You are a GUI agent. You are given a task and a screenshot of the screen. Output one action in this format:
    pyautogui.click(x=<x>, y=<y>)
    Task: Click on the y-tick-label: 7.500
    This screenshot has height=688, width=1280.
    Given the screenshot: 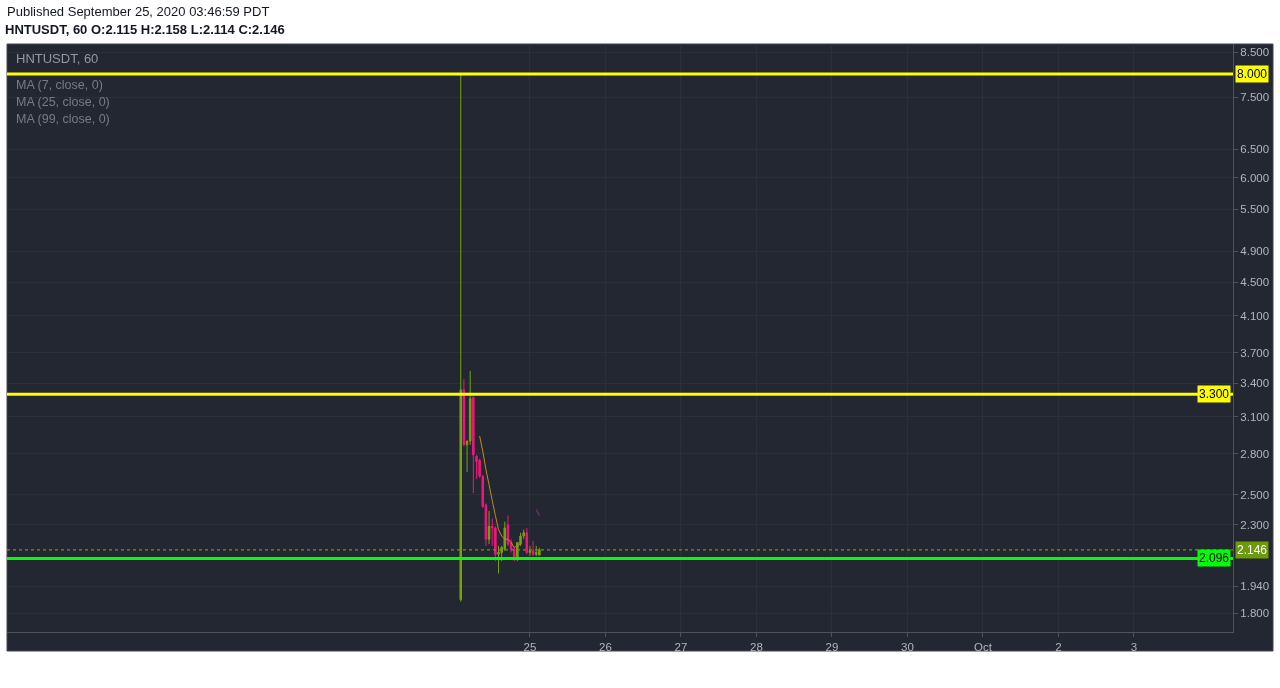 What is the action you would take?
    pyautogui.click(x=1255, y=97)
    